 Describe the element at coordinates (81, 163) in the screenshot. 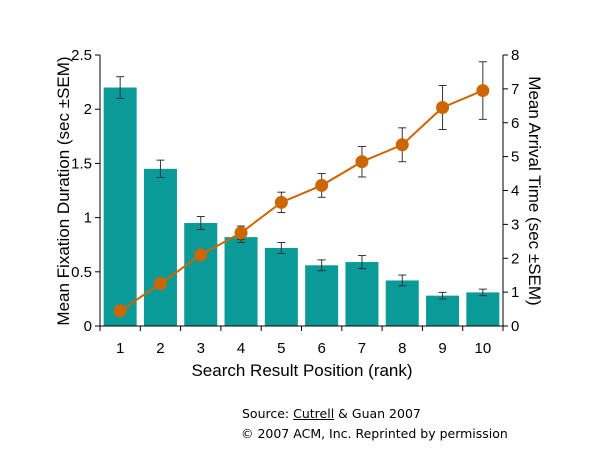

I see `y-tick-label: 1.5` at that location.